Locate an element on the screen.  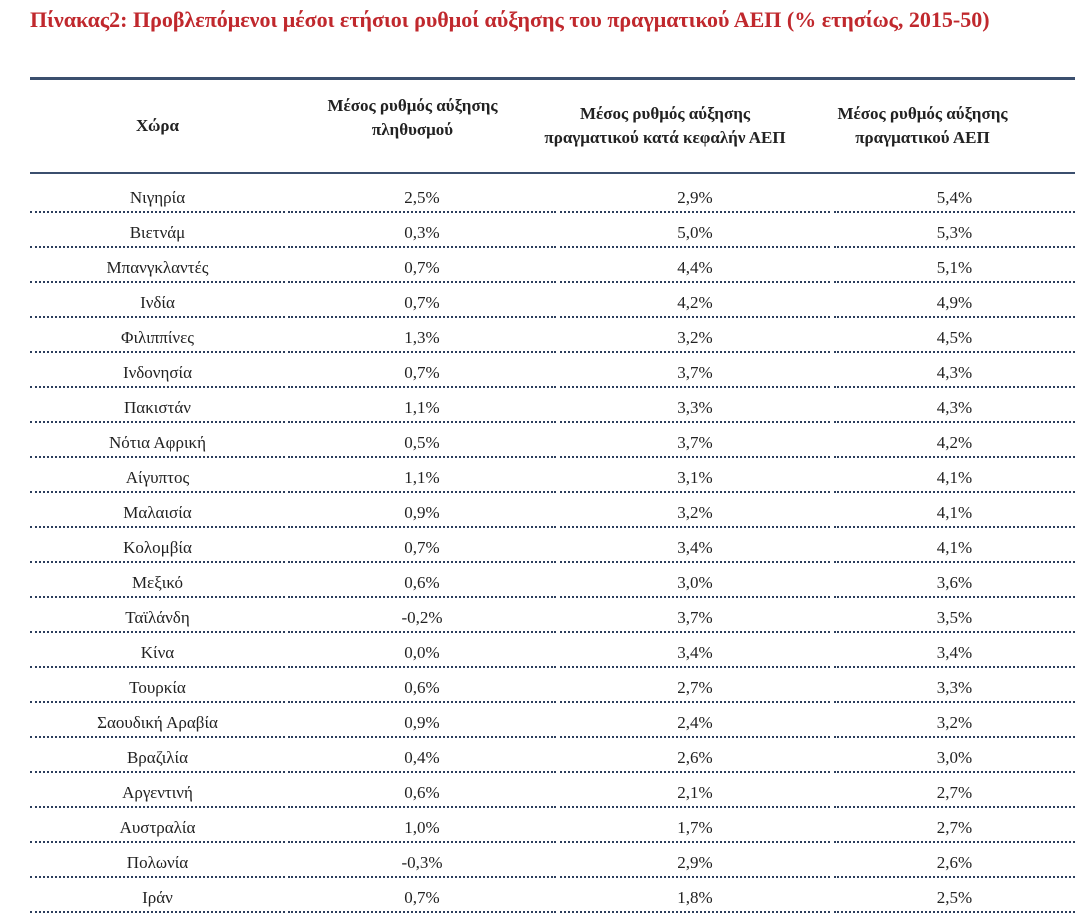
cell-gdp-growth: 5,1% is located at coordinates (954, 266).